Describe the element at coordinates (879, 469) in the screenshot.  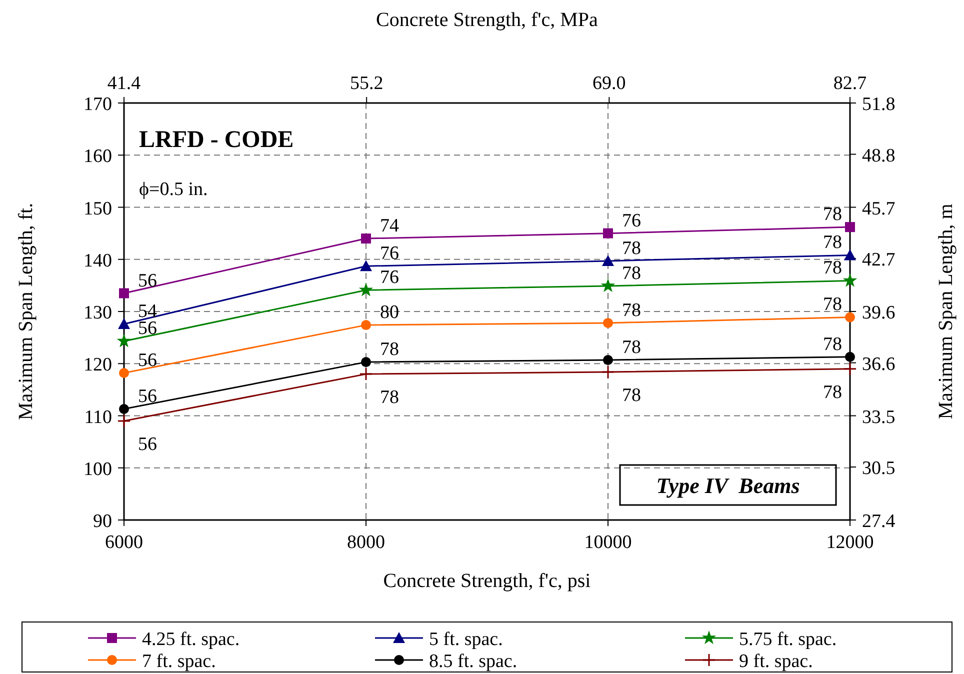
I see `y2-tick-label: 30.5` at that location.